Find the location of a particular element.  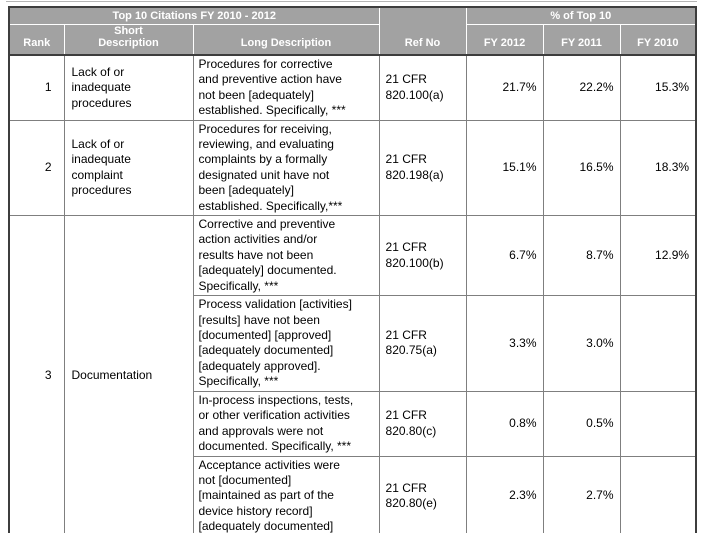

fy2010-cell: 18.3% is located at coordinates (658, 168).